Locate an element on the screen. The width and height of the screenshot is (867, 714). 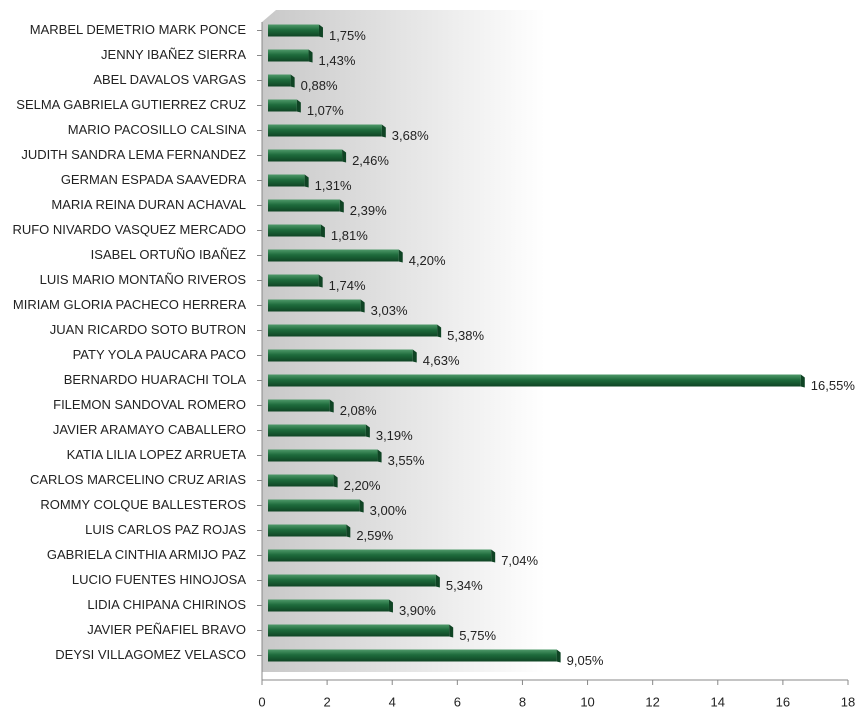
value-label: 2,20% is located at coordinates (362, 485).